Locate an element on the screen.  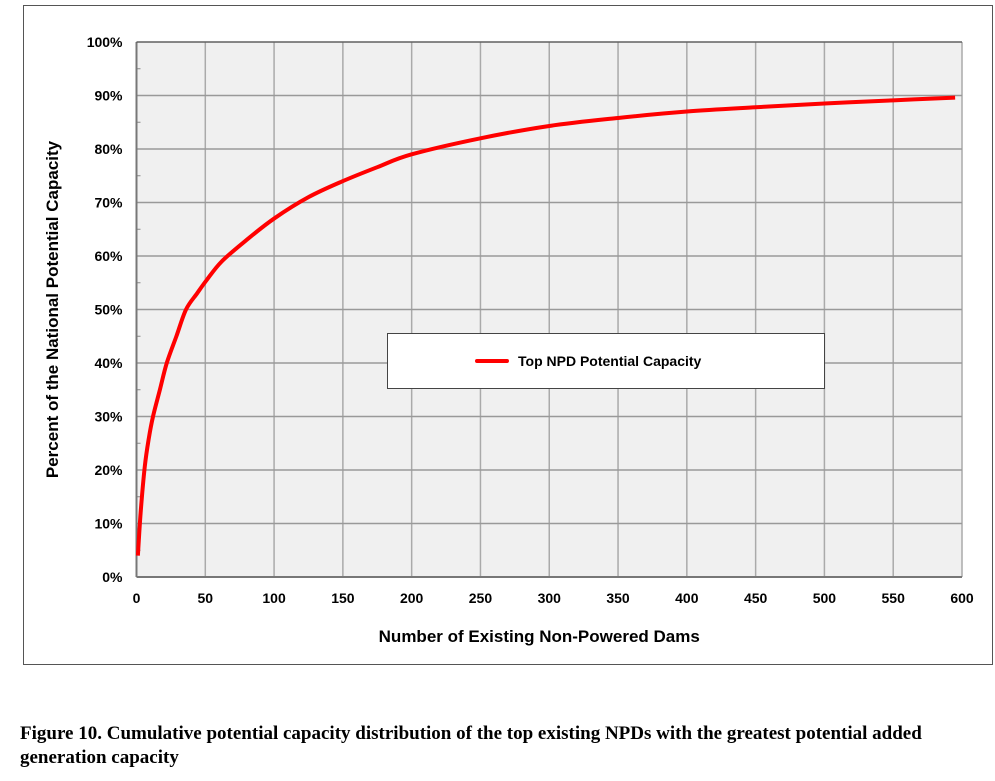
x-tick-label: 500 is located at coordinates (825, 598).